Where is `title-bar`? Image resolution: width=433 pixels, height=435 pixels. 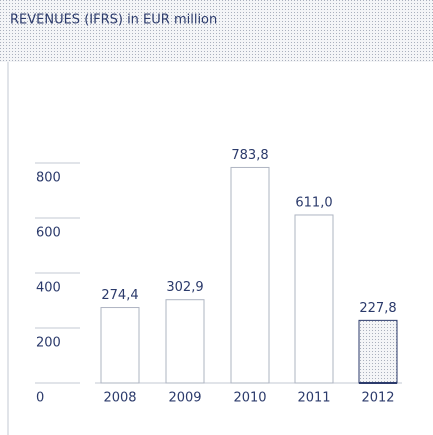
title-bar is located at coordinates (216, 31).